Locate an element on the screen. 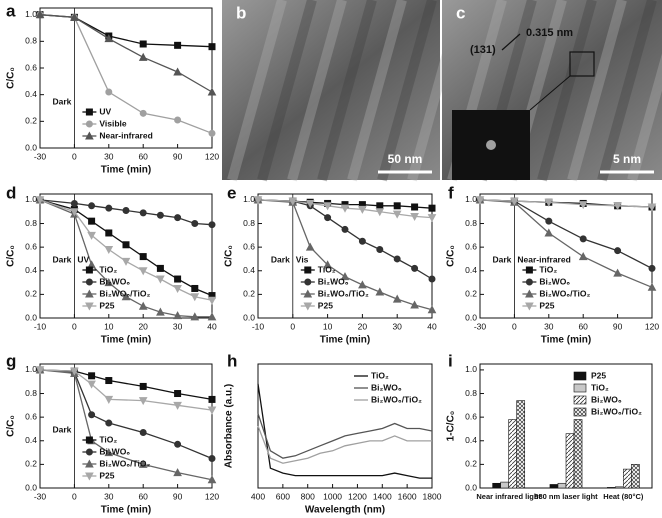  tem-image is located at coordinates (331, 90).